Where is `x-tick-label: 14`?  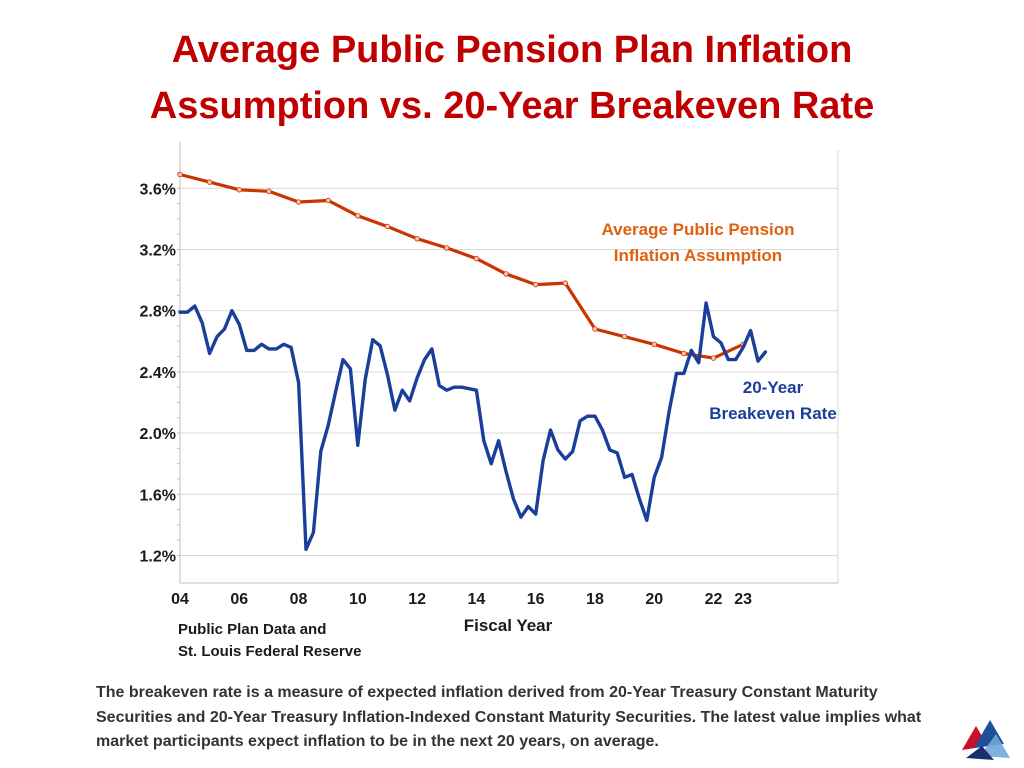 x-tick-label: 14 is located at coordinates (476, 599).